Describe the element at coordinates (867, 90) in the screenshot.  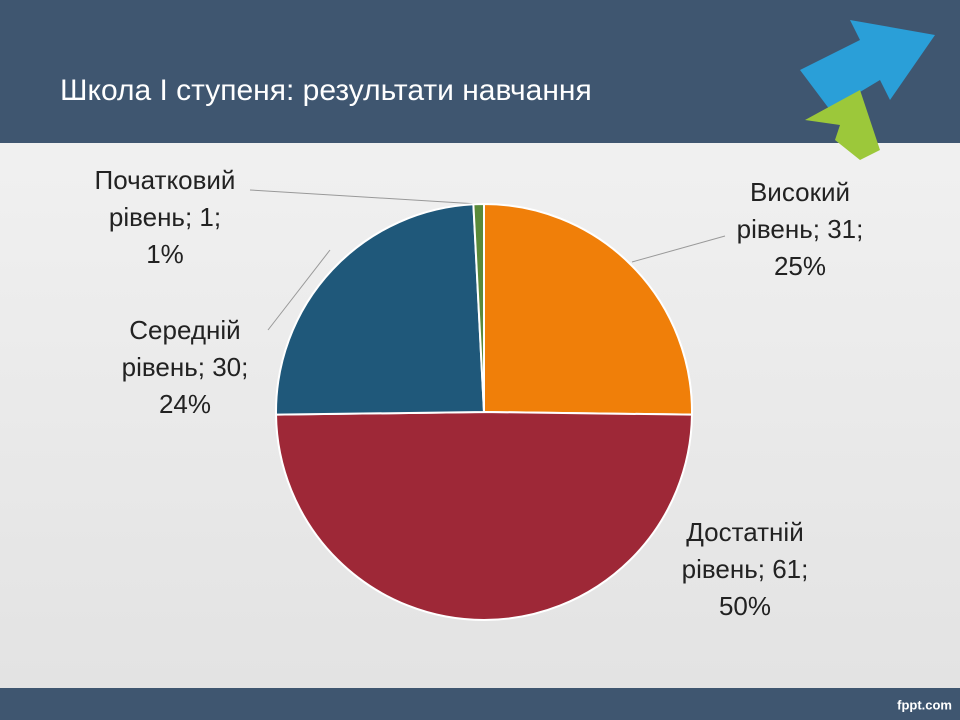
I see `arrows-icon` at that location.